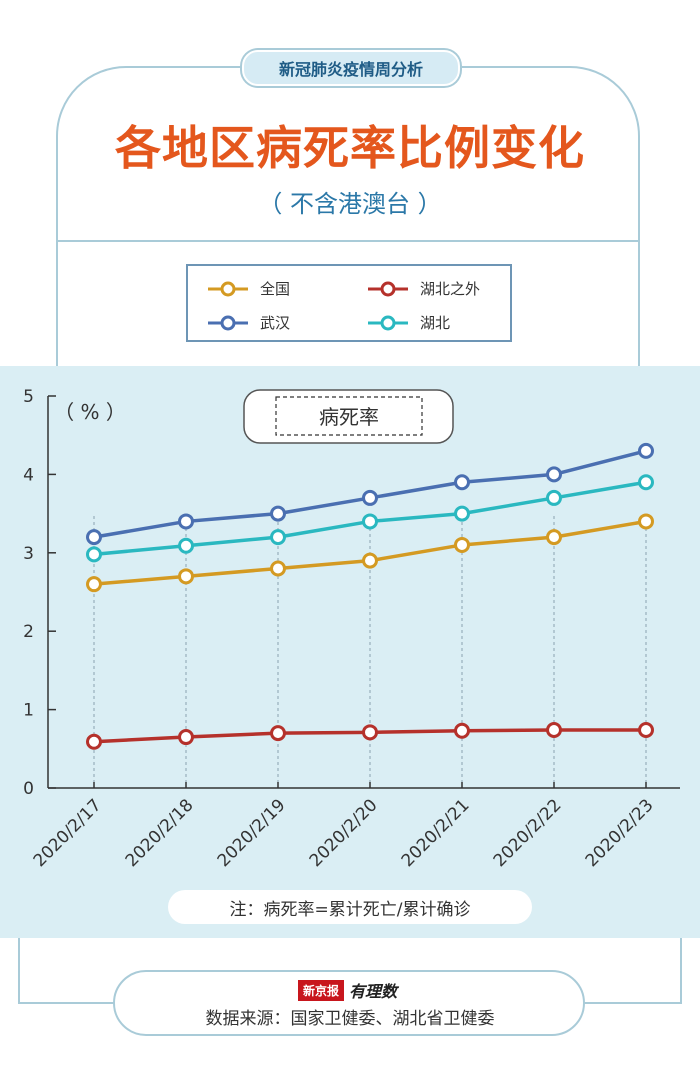  What do you see at coordinates (90, 412) in the screenshot?
I see `chart-unit-label: （ % ）` at bounding box center [90, 412].